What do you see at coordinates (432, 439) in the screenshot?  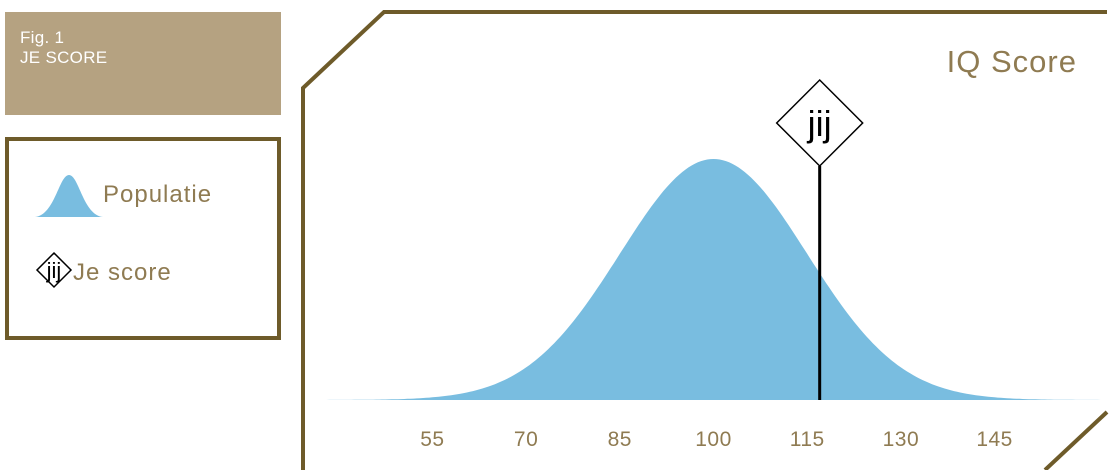 I see `x-tick-label: 55` at bounding box center [432, 439].